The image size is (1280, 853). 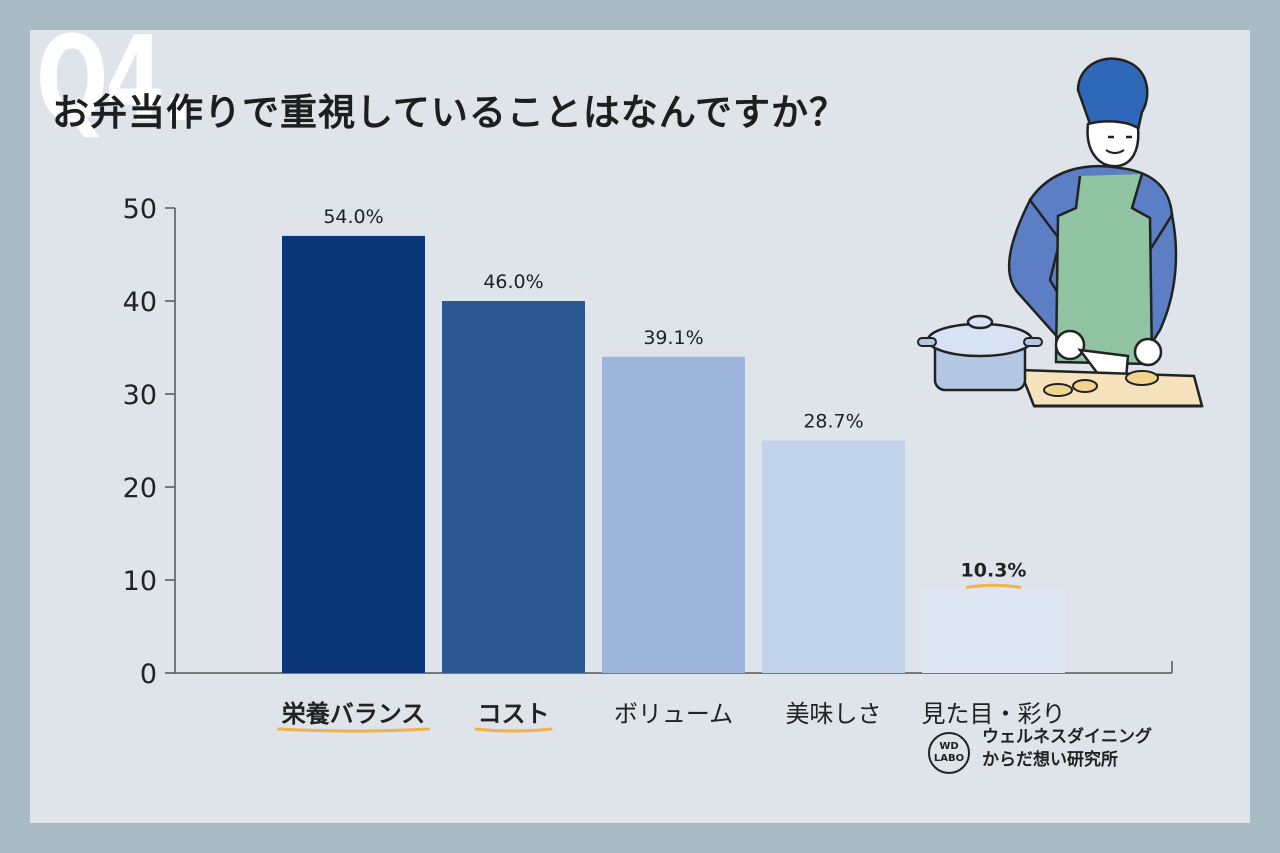 I want to click on x-tick-label: ボリューム, so click(x=673, y=714).